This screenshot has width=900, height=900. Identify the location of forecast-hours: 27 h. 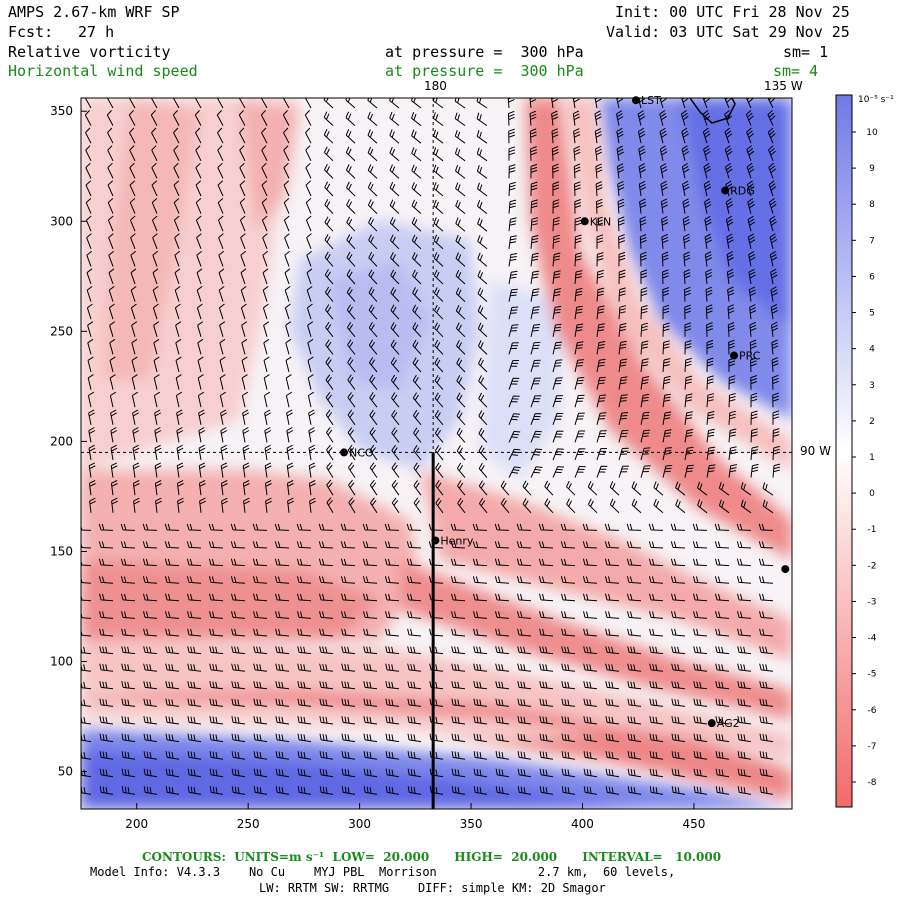
(96, 32).